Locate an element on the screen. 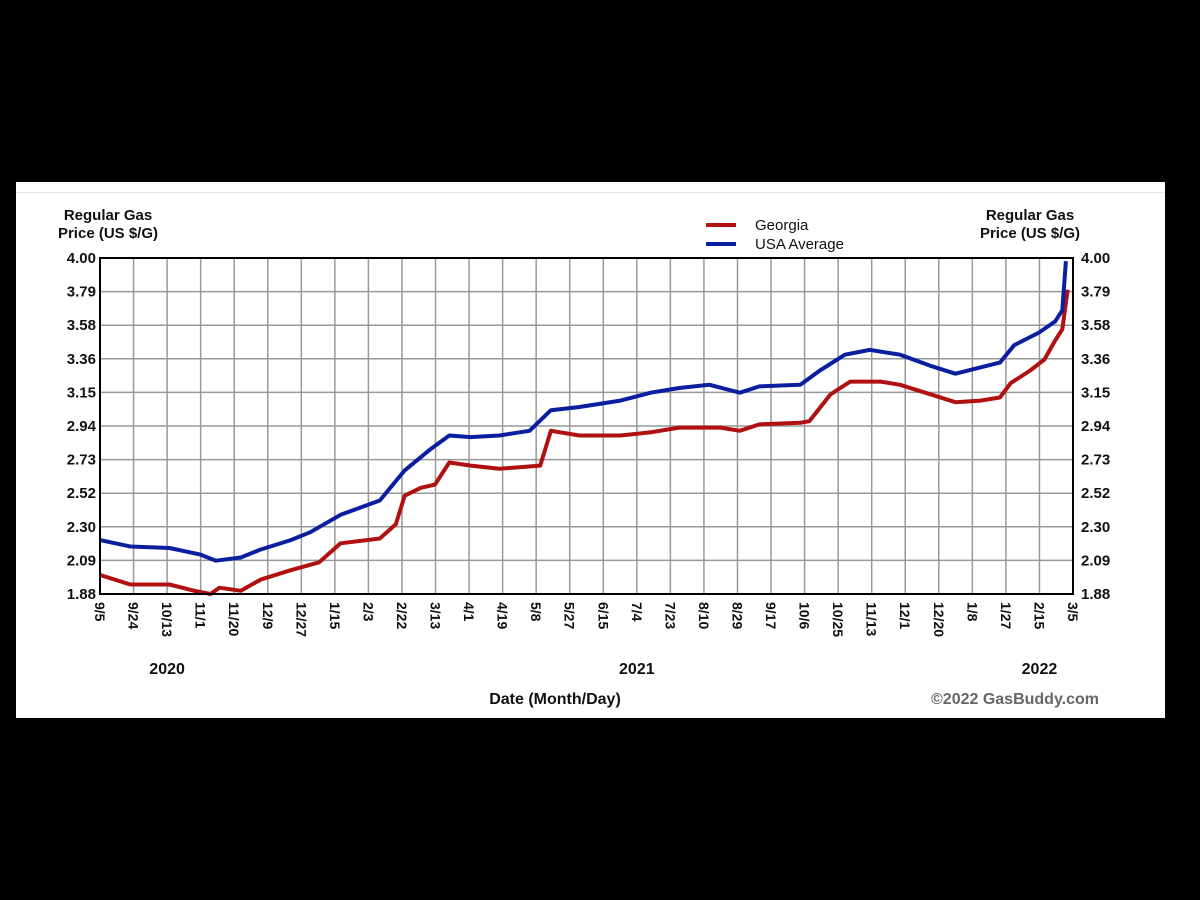 The width and height of the screenshot is (1200, 900). right-axis-title-line2: Price (US $/G) is located at coordinates (1030, 233).